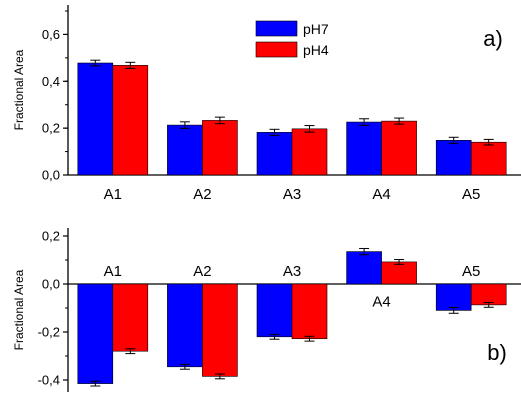  Describe the element at coordinates (493, 38) in the screenshot. I see `panel-label: a)` at that location.